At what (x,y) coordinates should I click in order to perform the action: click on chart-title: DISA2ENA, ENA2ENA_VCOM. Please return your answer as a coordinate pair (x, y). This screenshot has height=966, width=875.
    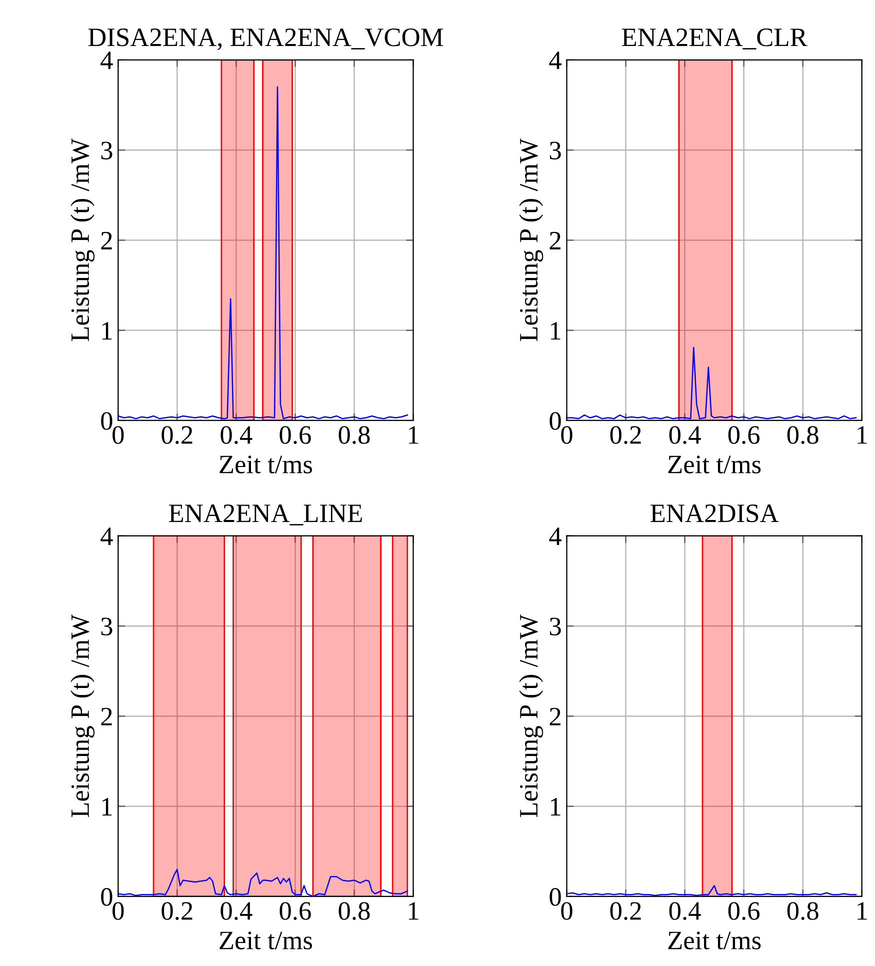
    Looking at the image, I should click on (266, 39).